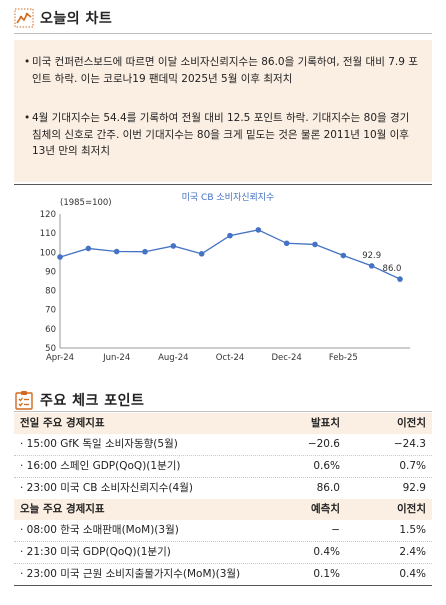 This screenshot has width=446, height=605. Describe the element at coordinates (223, 33) in the screenshot. I see `summary-divider` at that location.